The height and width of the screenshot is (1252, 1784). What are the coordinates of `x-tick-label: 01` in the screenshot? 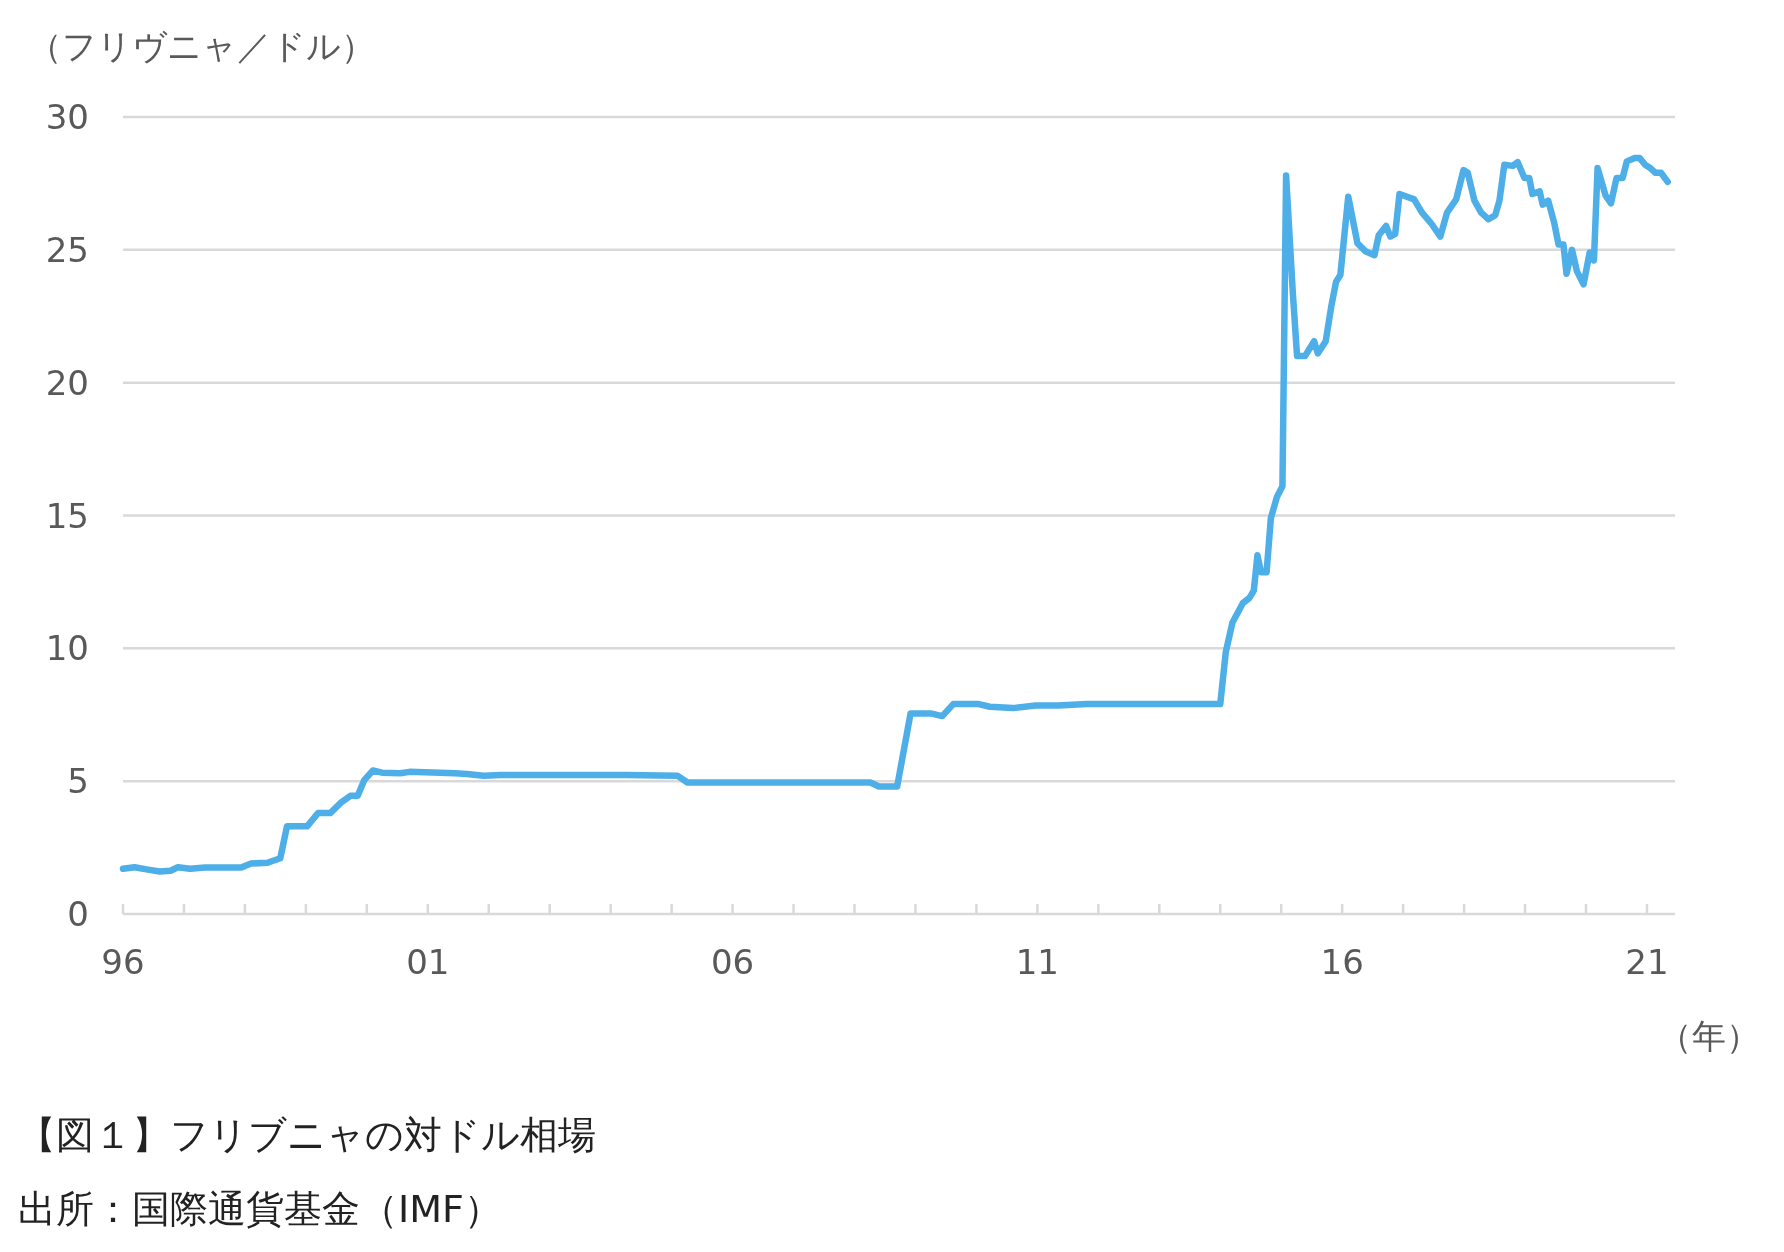 It's located at (428, 962).